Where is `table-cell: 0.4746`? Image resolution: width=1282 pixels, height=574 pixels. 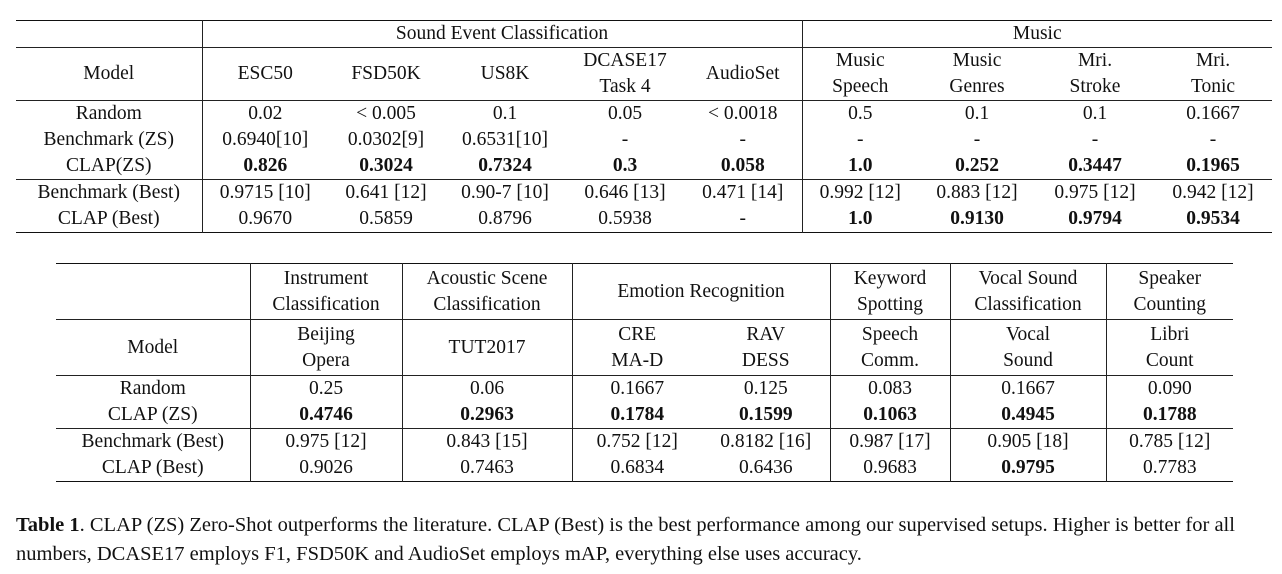
table-cell: 0.4746 is located at coordinates (325, 415).